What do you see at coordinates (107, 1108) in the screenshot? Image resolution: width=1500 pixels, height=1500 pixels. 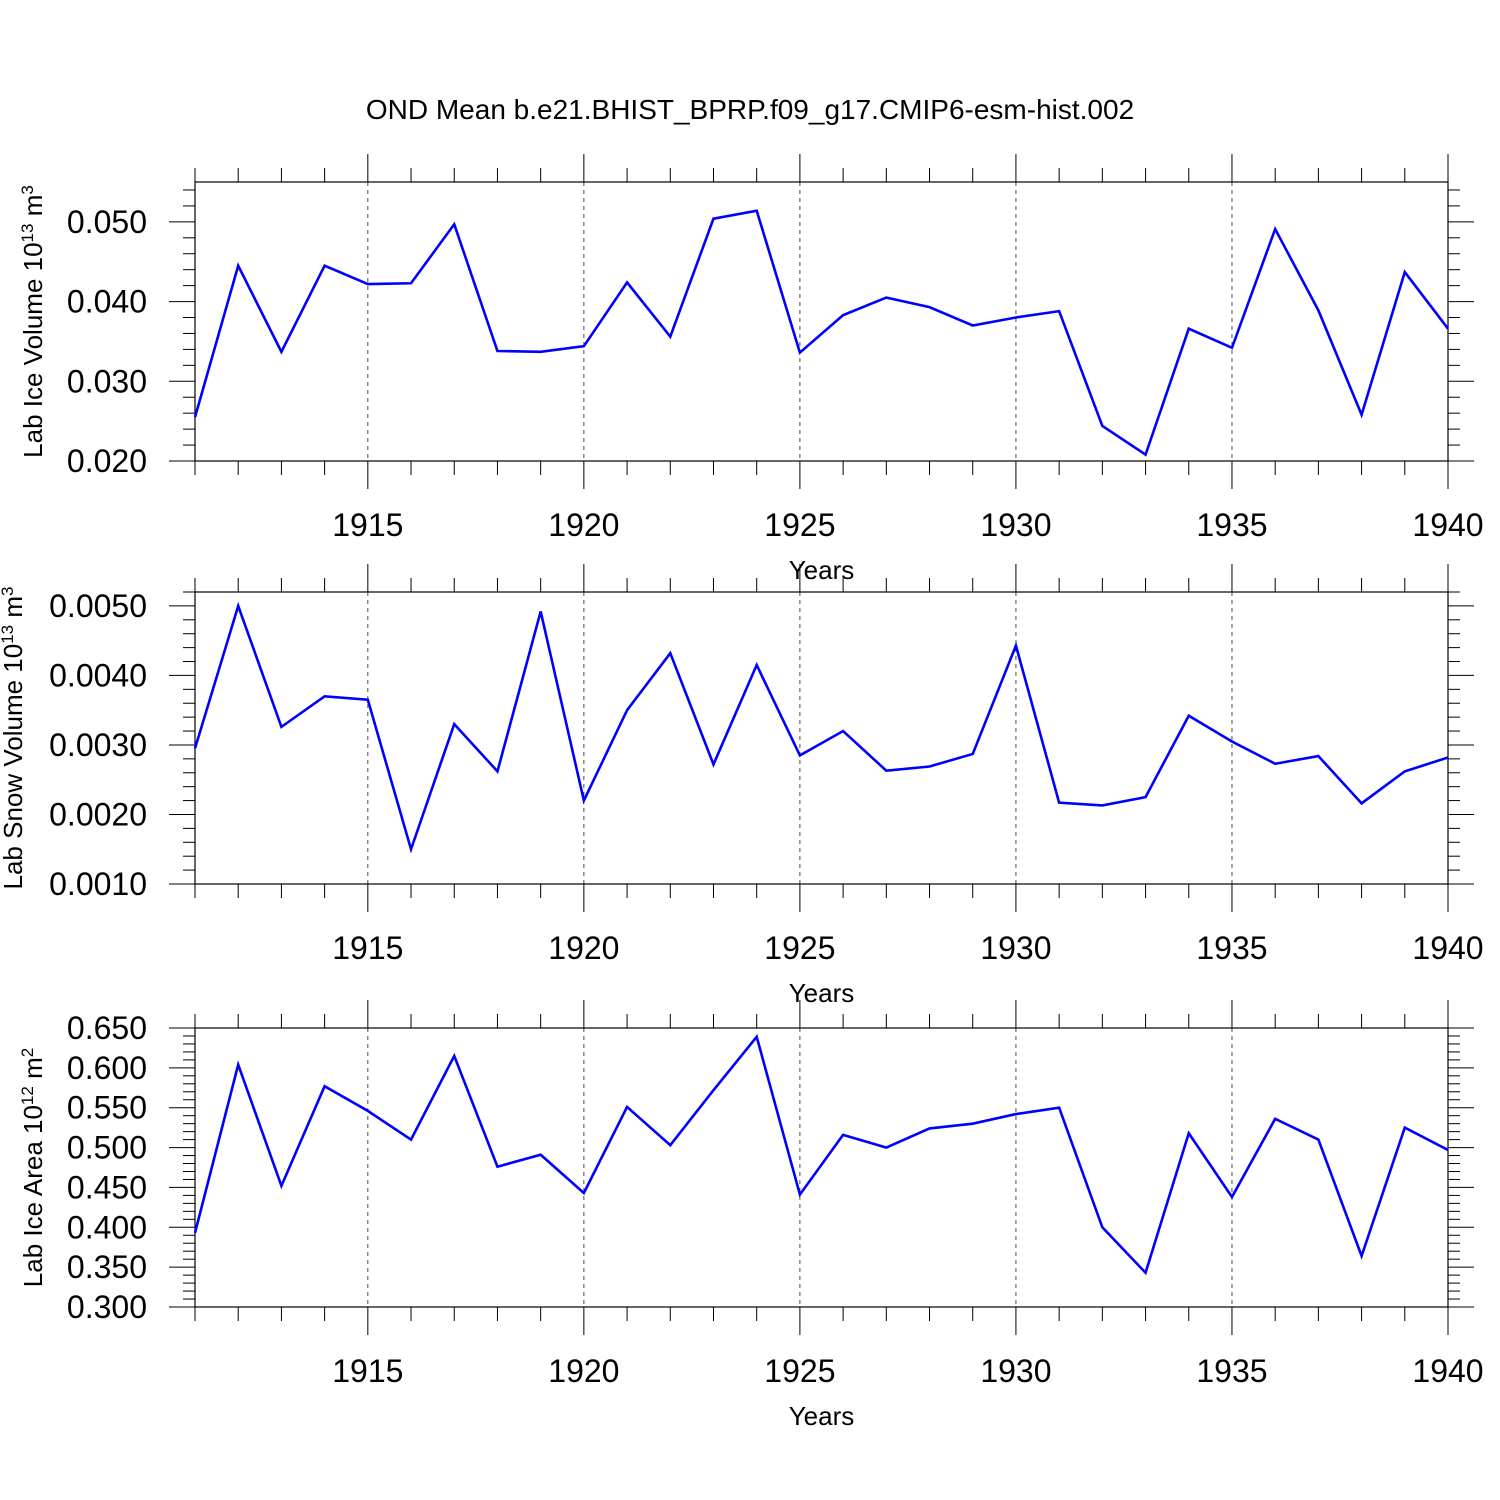 I see `y-tick-label: 0.550` at bounding box center [107, 1108].